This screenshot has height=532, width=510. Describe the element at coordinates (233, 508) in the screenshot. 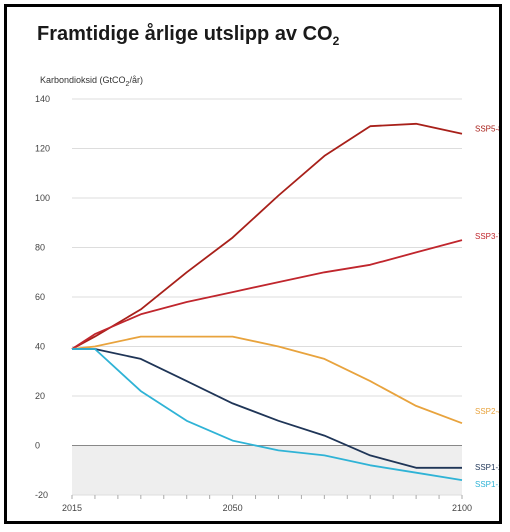

I see `x-tick-label: 2050` at that location.